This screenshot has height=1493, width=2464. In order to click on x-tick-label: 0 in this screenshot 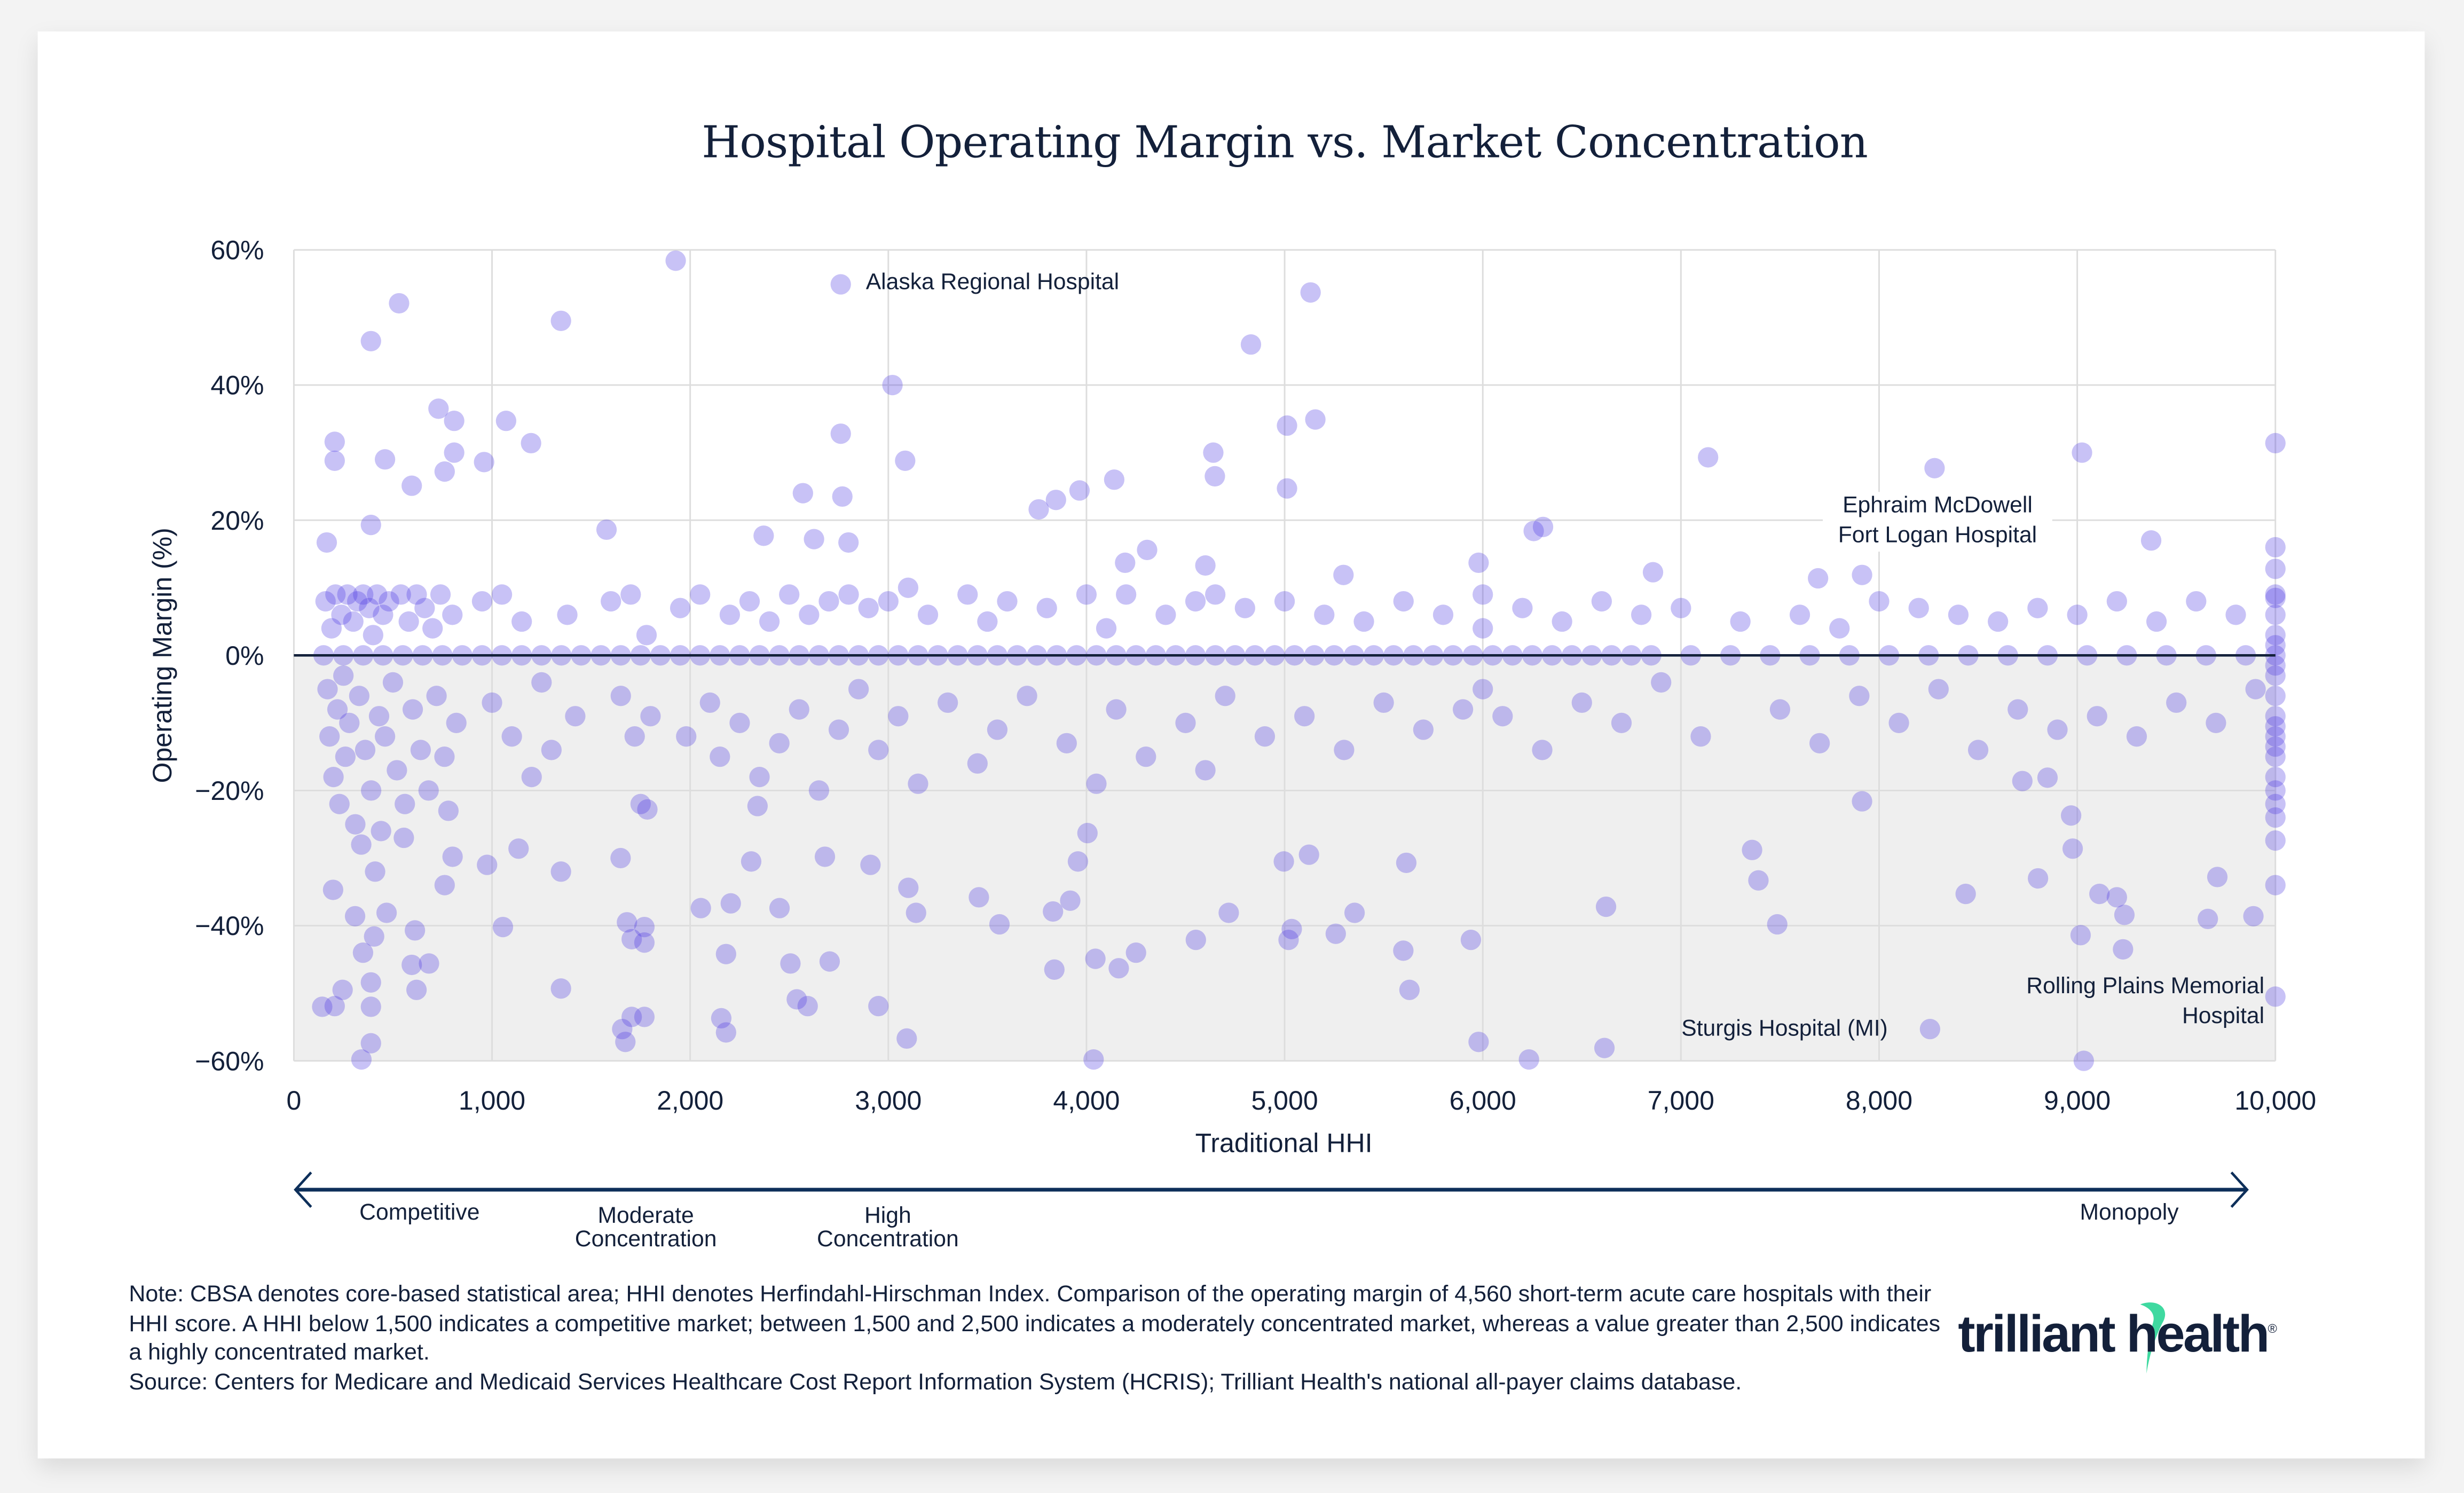, I will do `click(293, 1101)`.